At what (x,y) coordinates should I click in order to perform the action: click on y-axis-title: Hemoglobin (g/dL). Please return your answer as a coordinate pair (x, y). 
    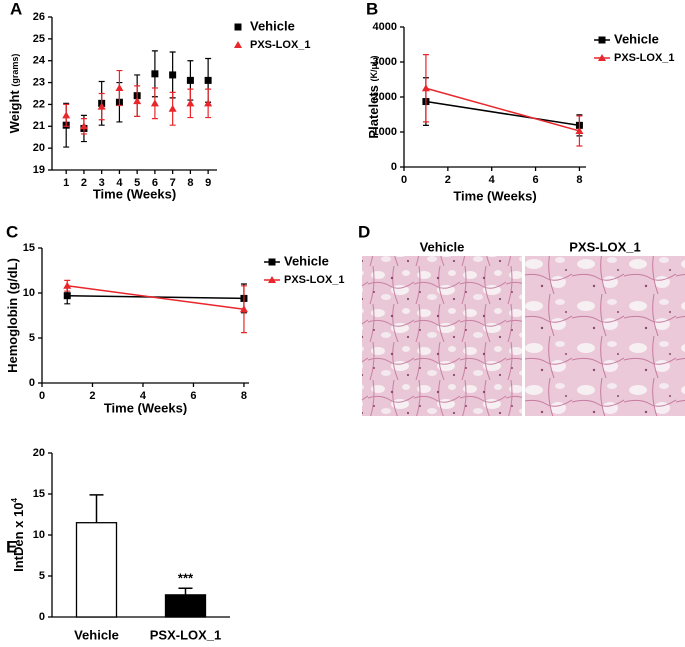
    Looking at the image, I should click on (12, 315).